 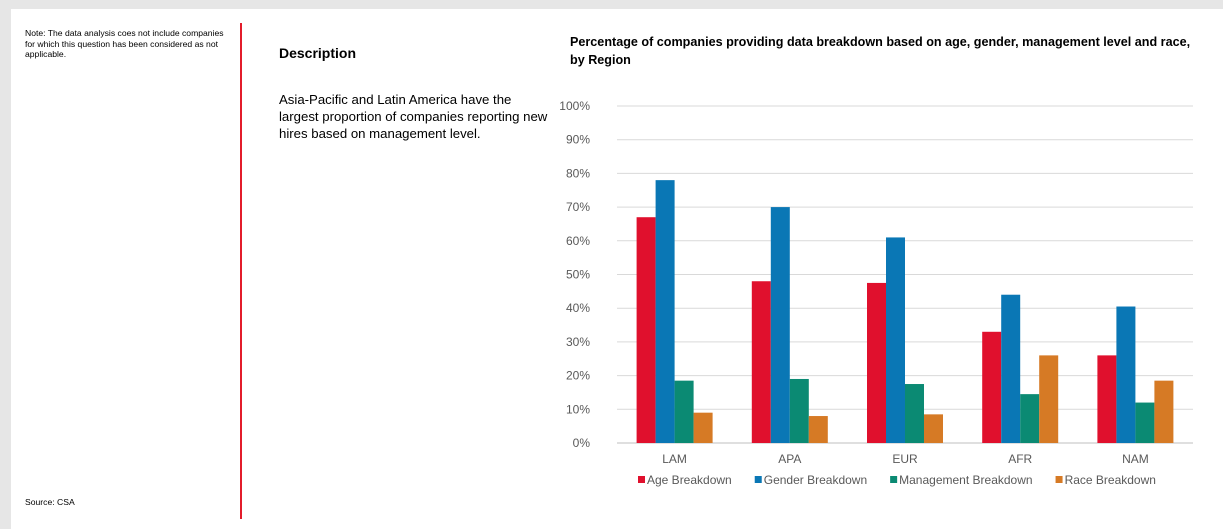 I want to click on bar-management-nam, so click(x=1145, y=422).